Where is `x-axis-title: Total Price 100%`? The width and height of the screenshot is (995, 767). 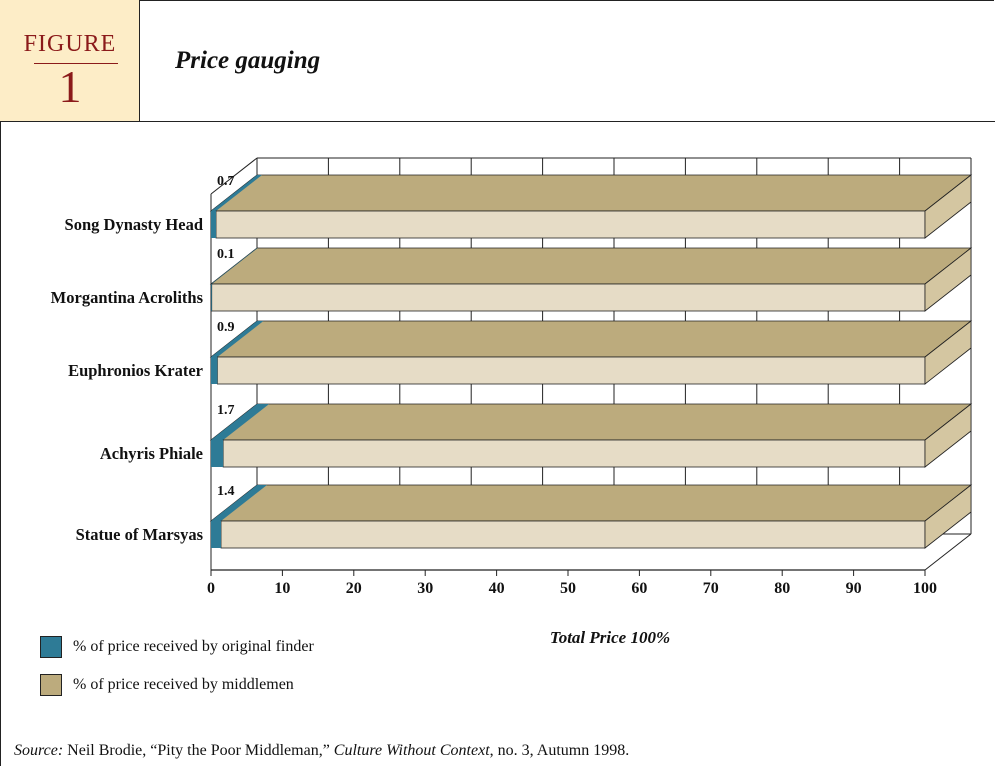
x-axis-title: Total Price 100% is located at coordinates (610, 637).